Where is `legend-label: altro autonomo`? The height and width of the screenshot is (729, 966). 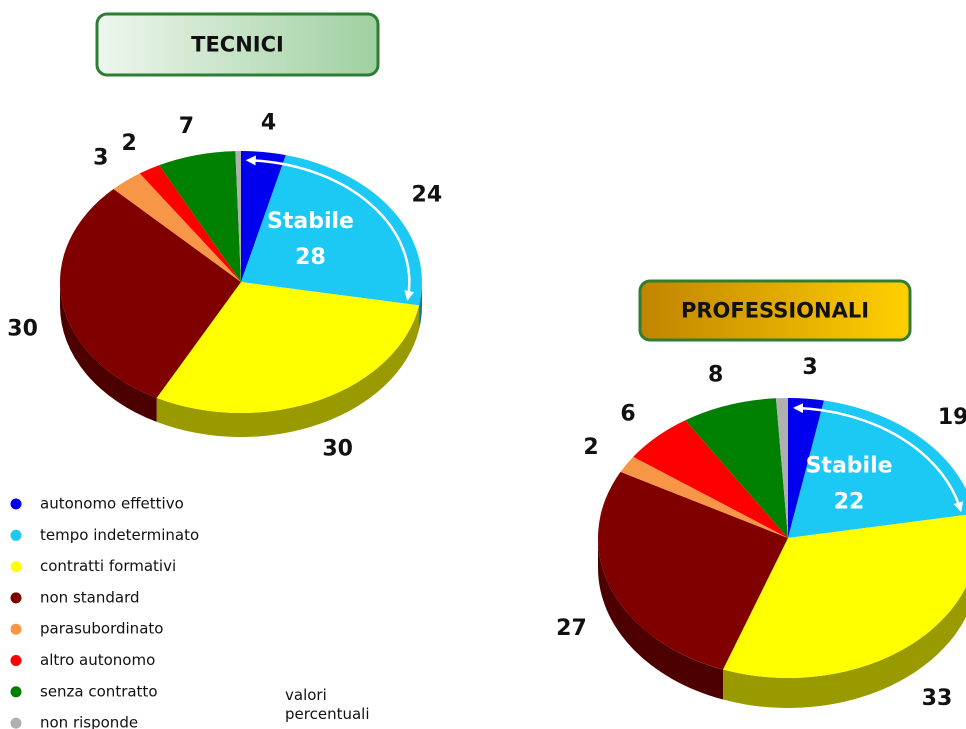
legend-label: altro autonomo is located at coordinates (97, 660).